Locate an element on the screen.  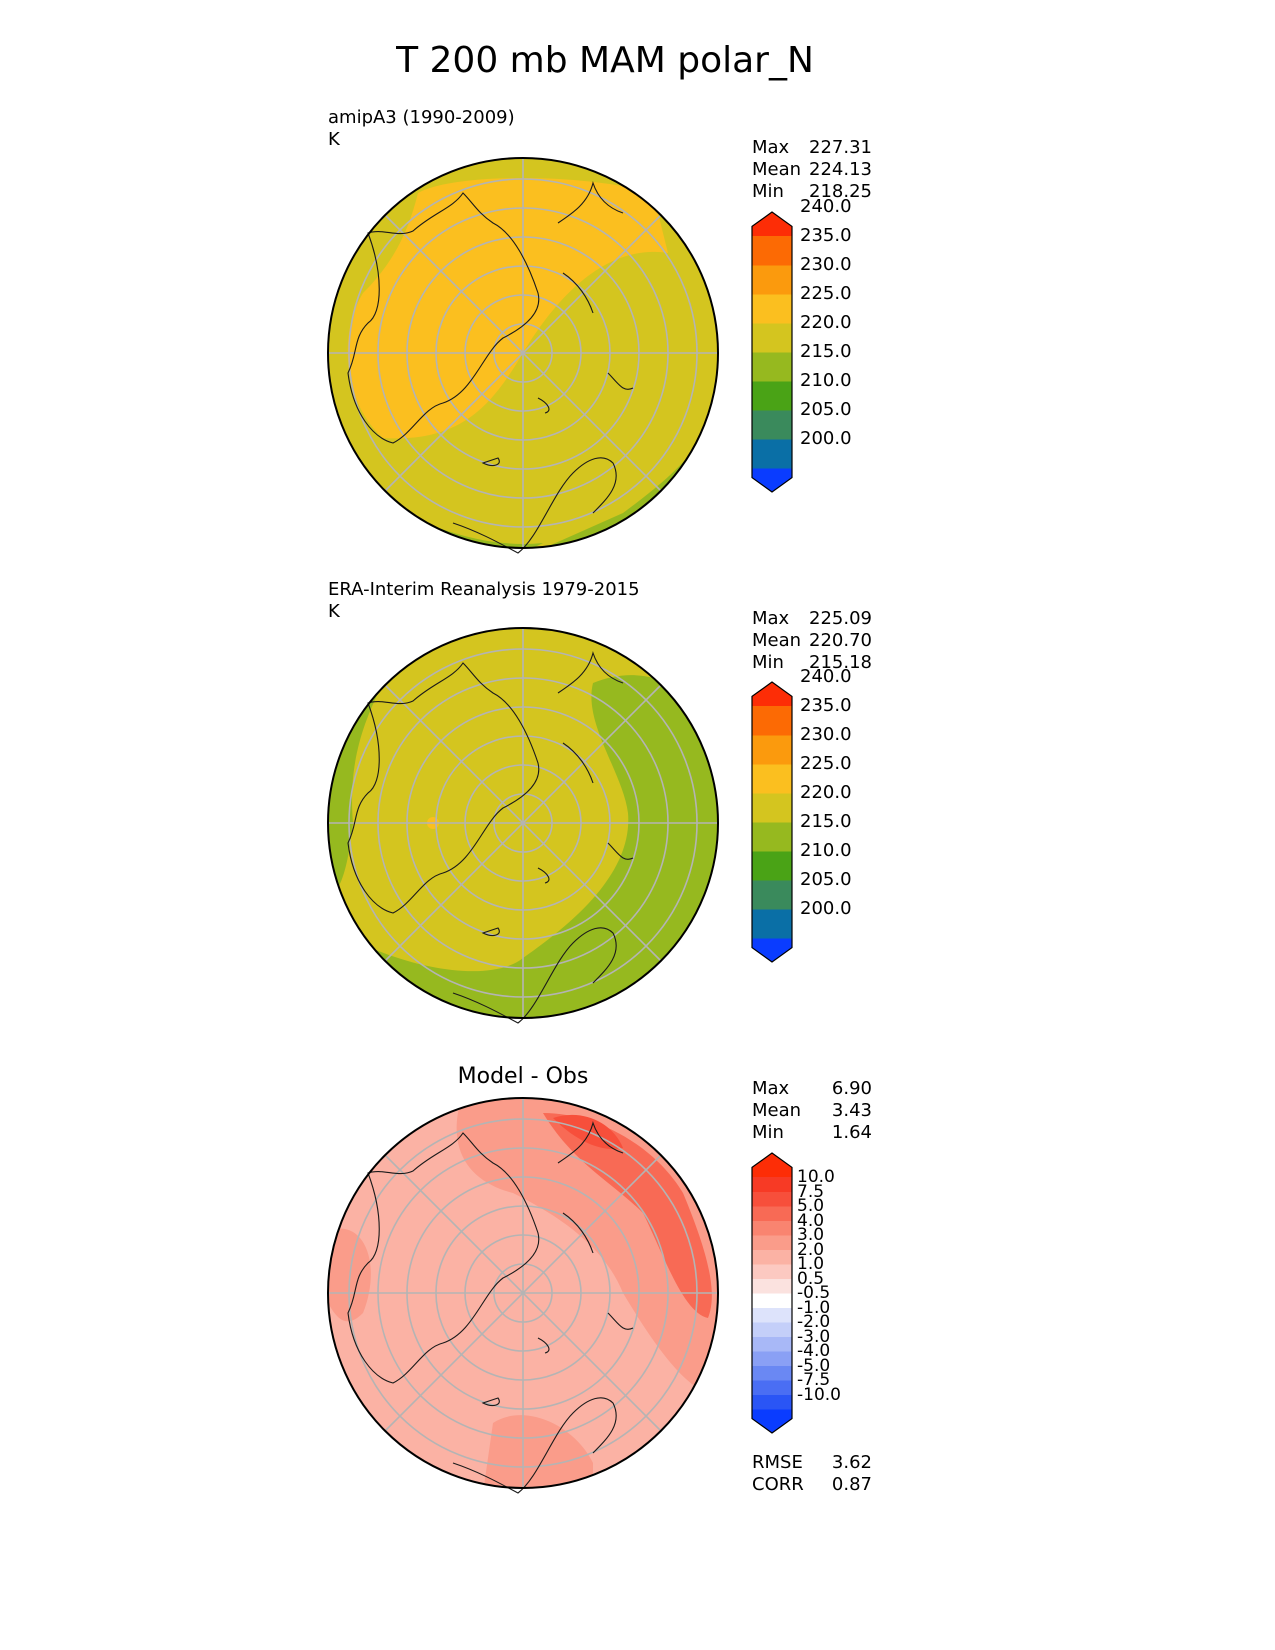
stat-max: Max 225.09 is located at coordinates (812, 619).